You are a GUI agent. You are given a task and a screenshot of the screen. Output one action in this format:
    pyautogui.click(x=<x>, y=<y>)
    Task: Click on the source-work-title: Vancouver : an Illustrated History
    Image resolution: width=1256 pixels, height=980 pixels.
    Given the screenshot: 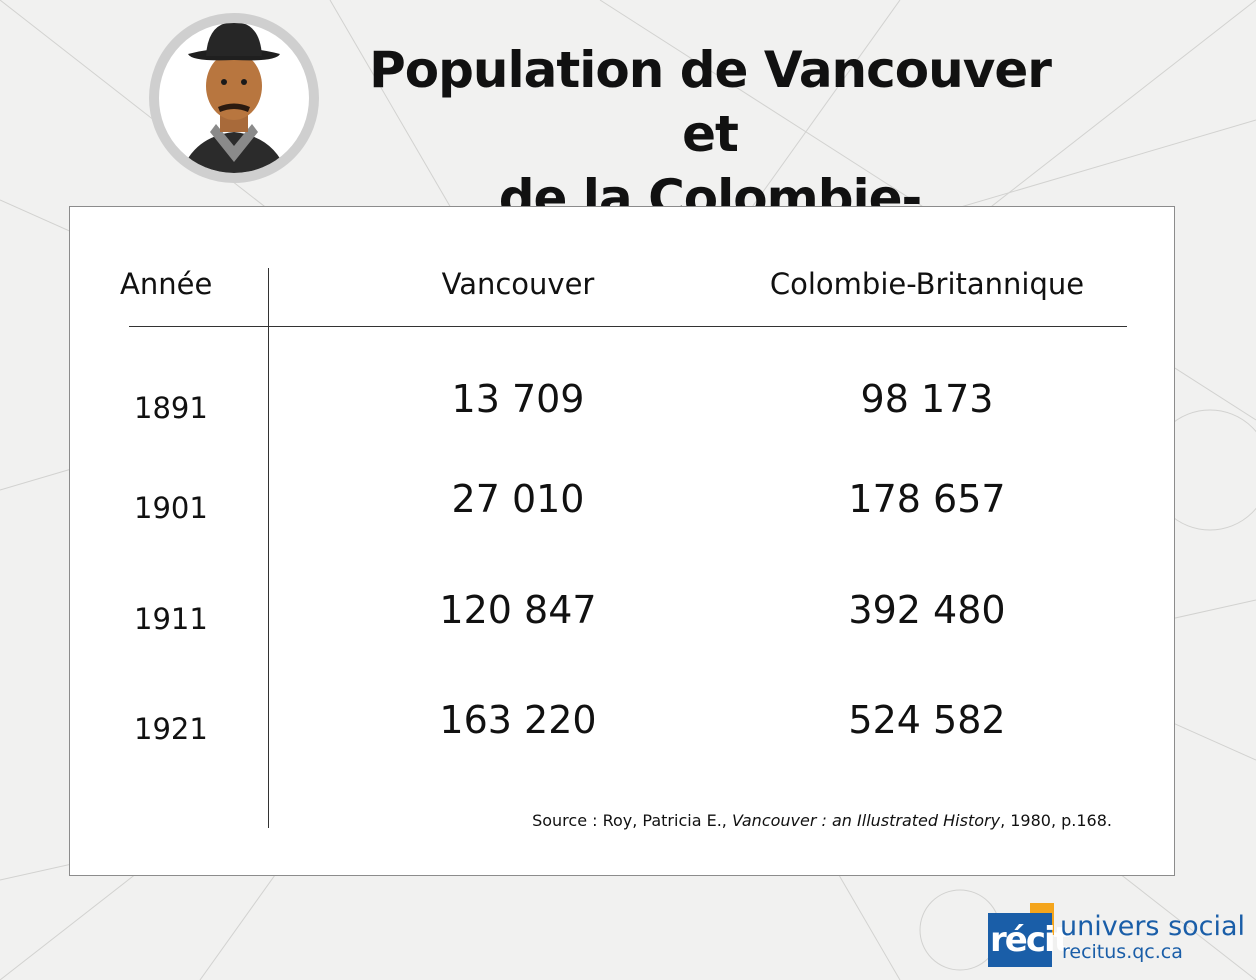 What is the action you would take?
    pyautogui.click(x=866, y=820)
    